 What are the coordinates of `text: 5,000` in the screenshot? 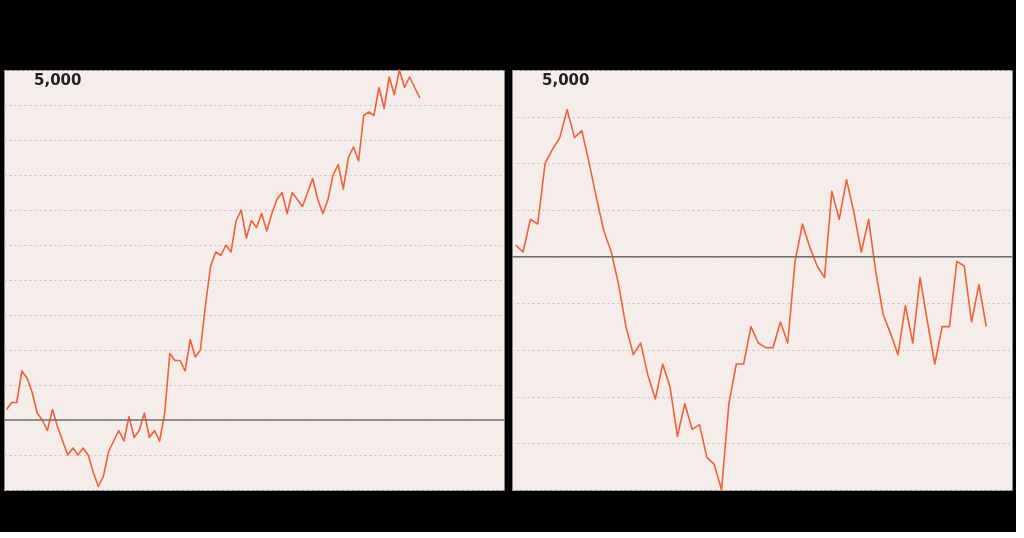 It's located at (566, 80).